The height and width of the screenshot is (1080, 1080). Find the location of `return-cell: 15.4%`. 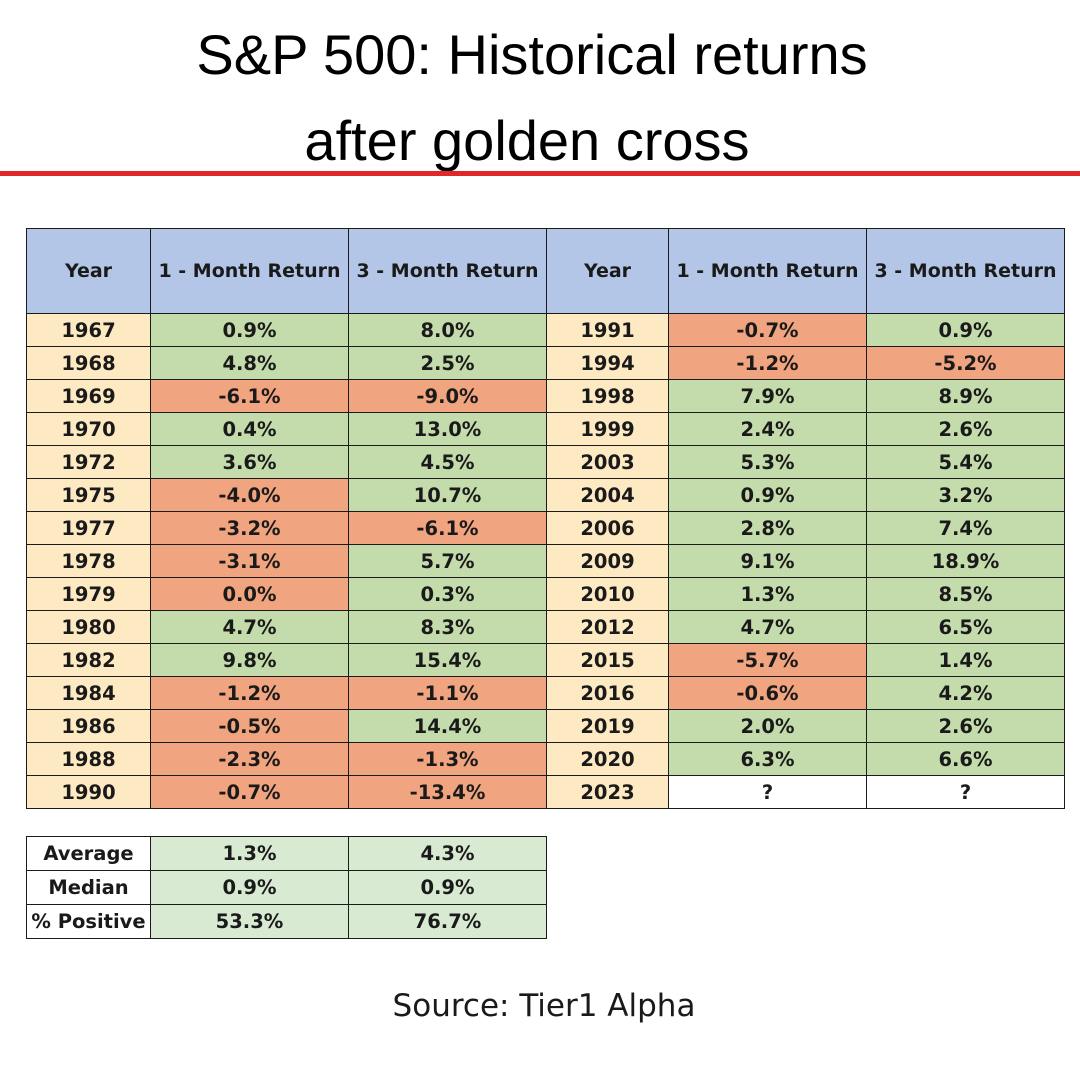

return-cell: 15.4% is located at coordinates (447, 660).